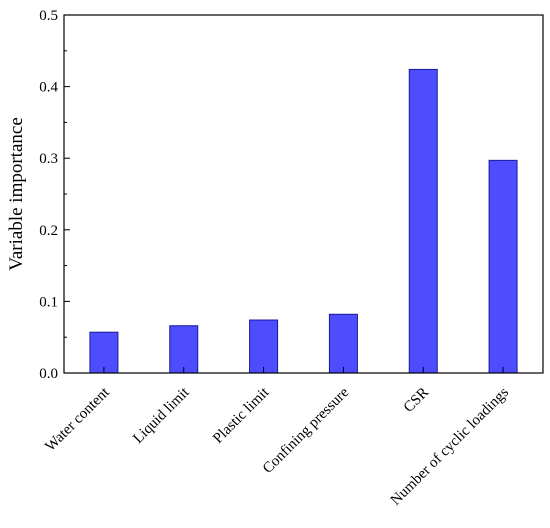 This screenshot has width=550, height=528. I want to click on y-tick-label: 0.4, so click(48, 88).